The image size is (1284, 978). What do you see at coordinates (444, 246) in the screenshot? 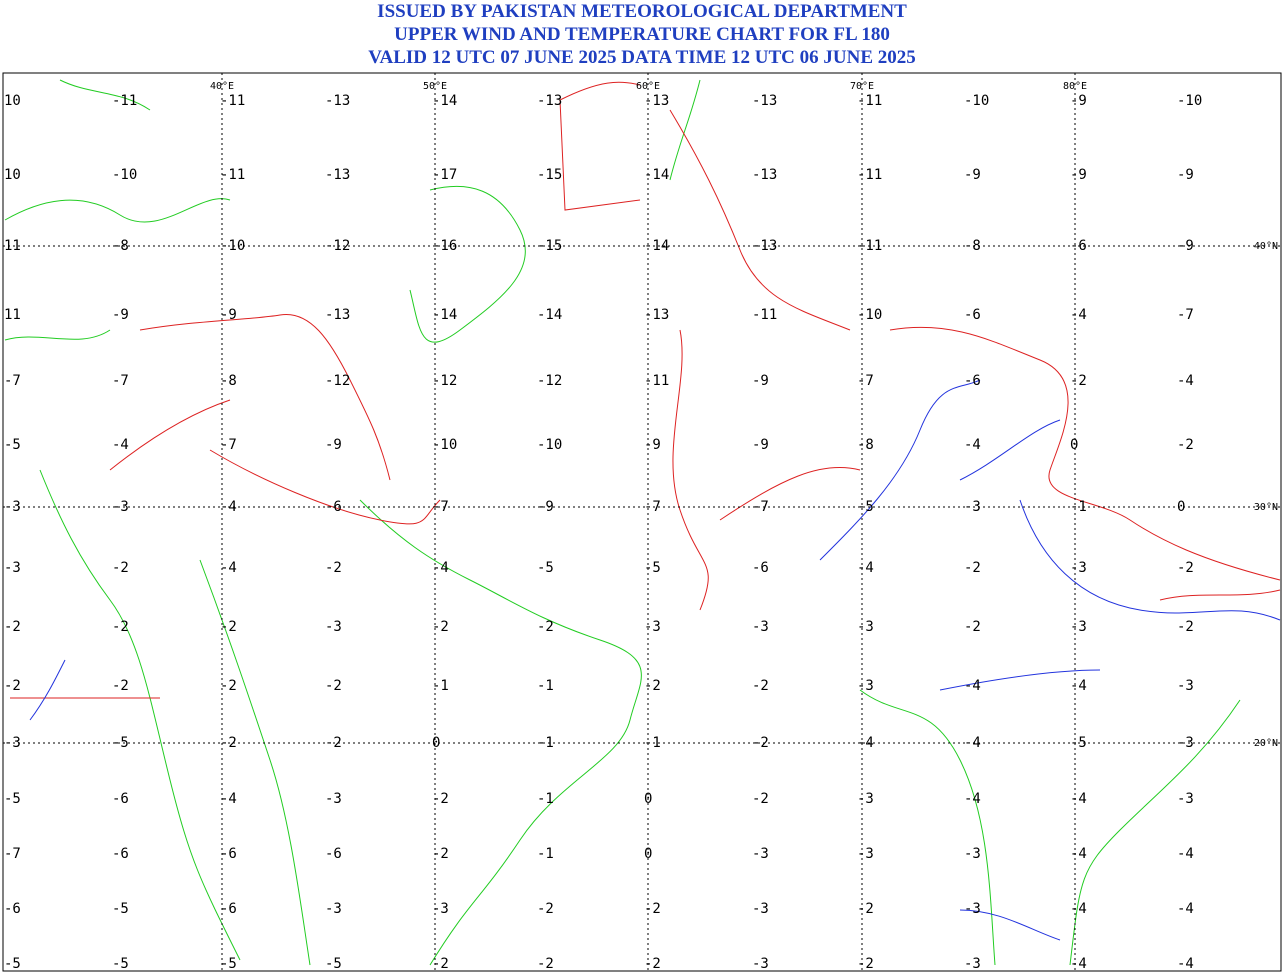
I see `temperature: -16` at bounding box center [444, 246].